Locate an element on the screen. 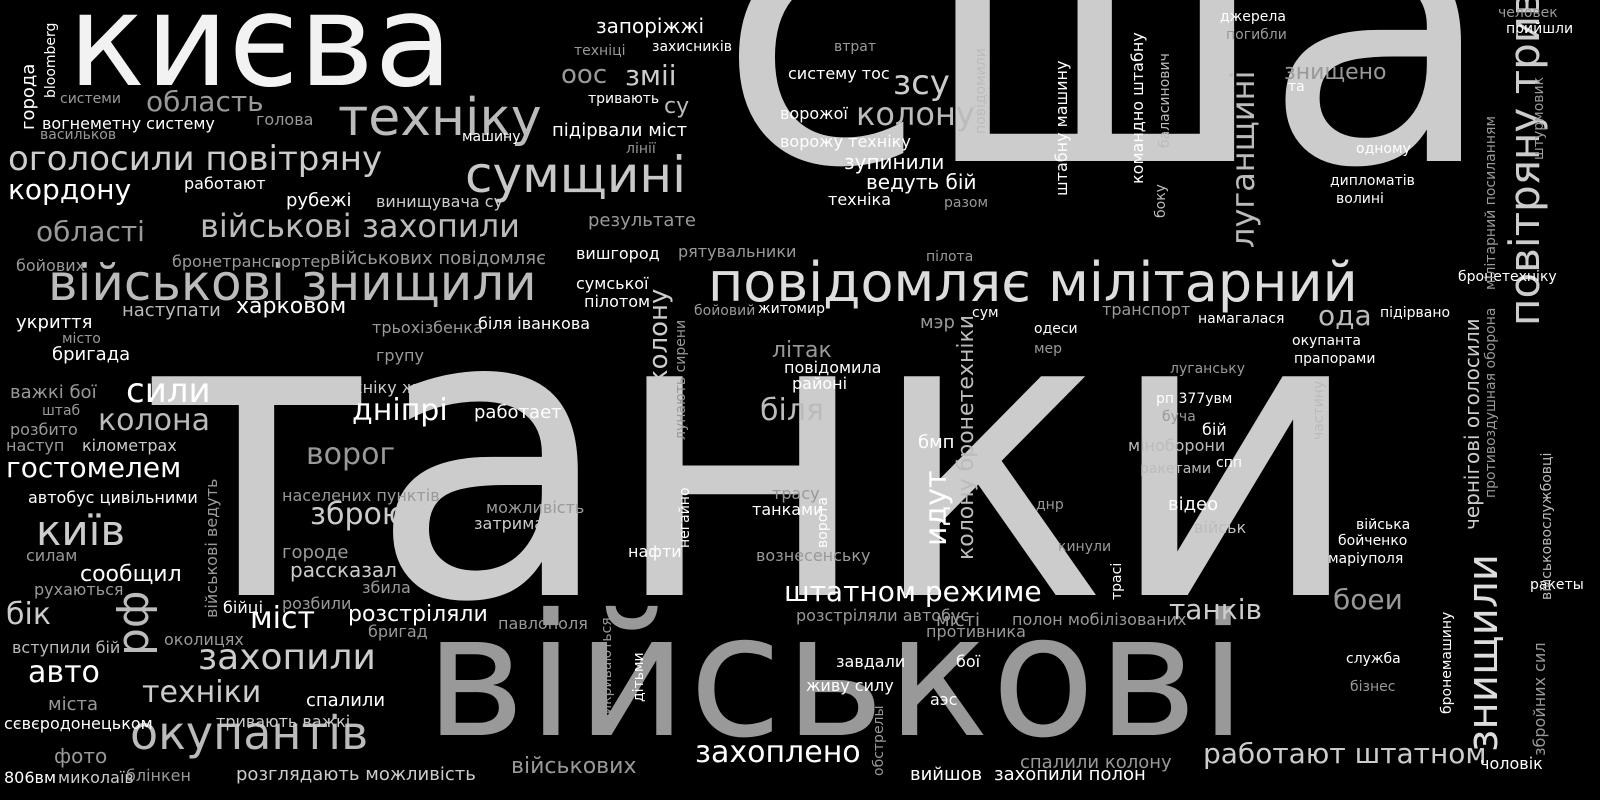 This screenshot has width=1600, height=800. word: прийшли is located at coordinates (1540, 29).